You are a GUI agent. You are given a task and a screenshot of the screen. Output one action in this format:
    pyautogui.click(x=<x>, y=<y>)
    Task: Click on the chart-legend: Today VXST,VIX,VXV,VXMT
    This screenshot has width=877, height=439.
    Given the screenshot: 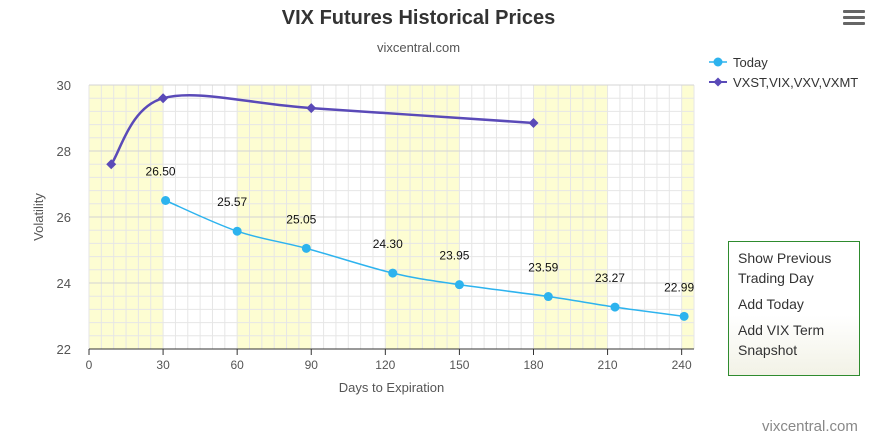 What is the action you would take?
    pyautogui.click(x=783, y=72)
    